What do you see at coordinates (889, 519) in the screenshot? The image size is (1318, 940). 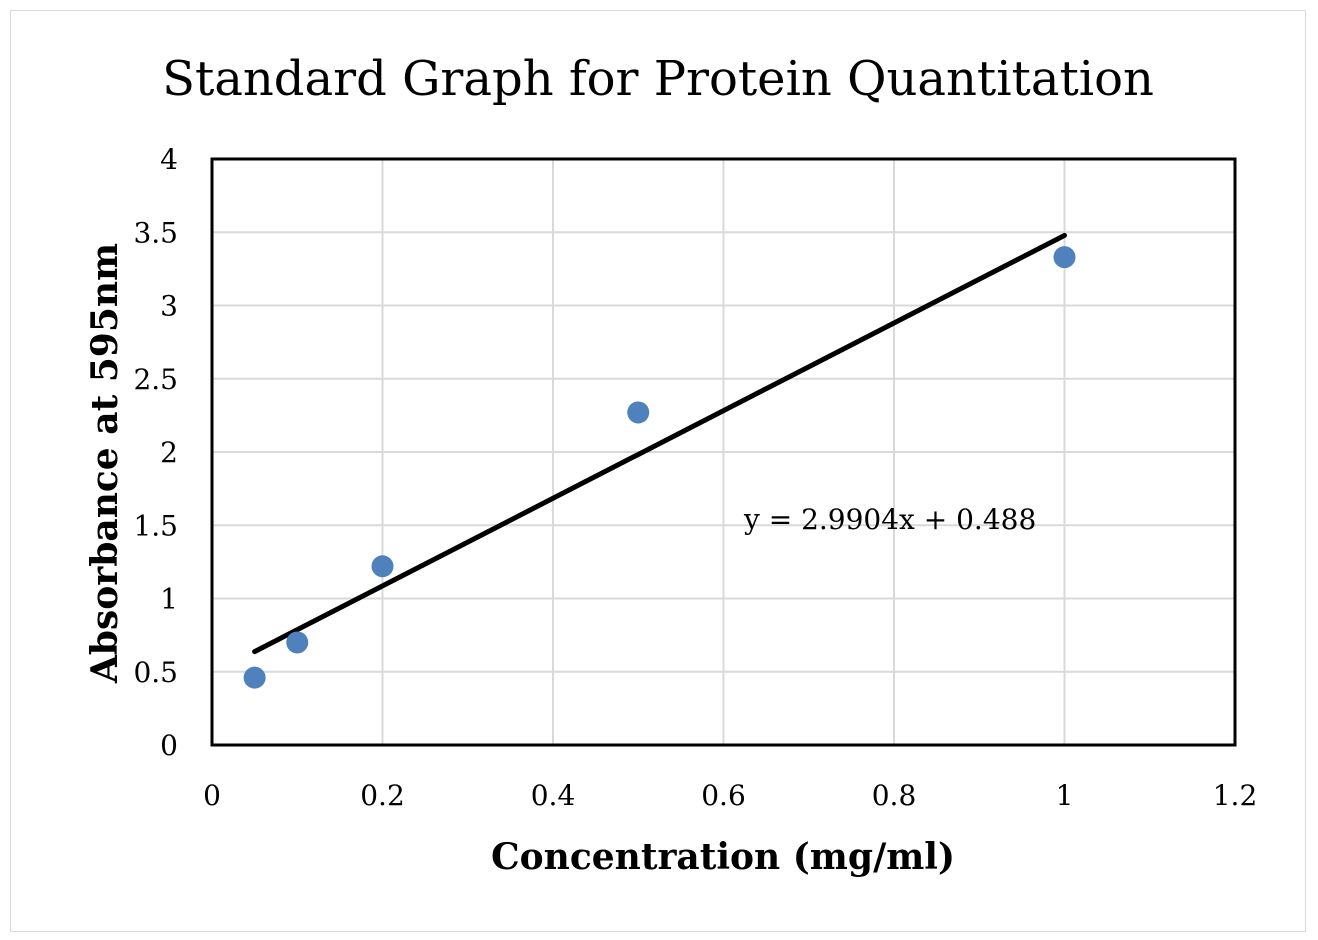 I see `trendline-equation: y = 2.9904x + 0.488` at bounding box center [889, 519].